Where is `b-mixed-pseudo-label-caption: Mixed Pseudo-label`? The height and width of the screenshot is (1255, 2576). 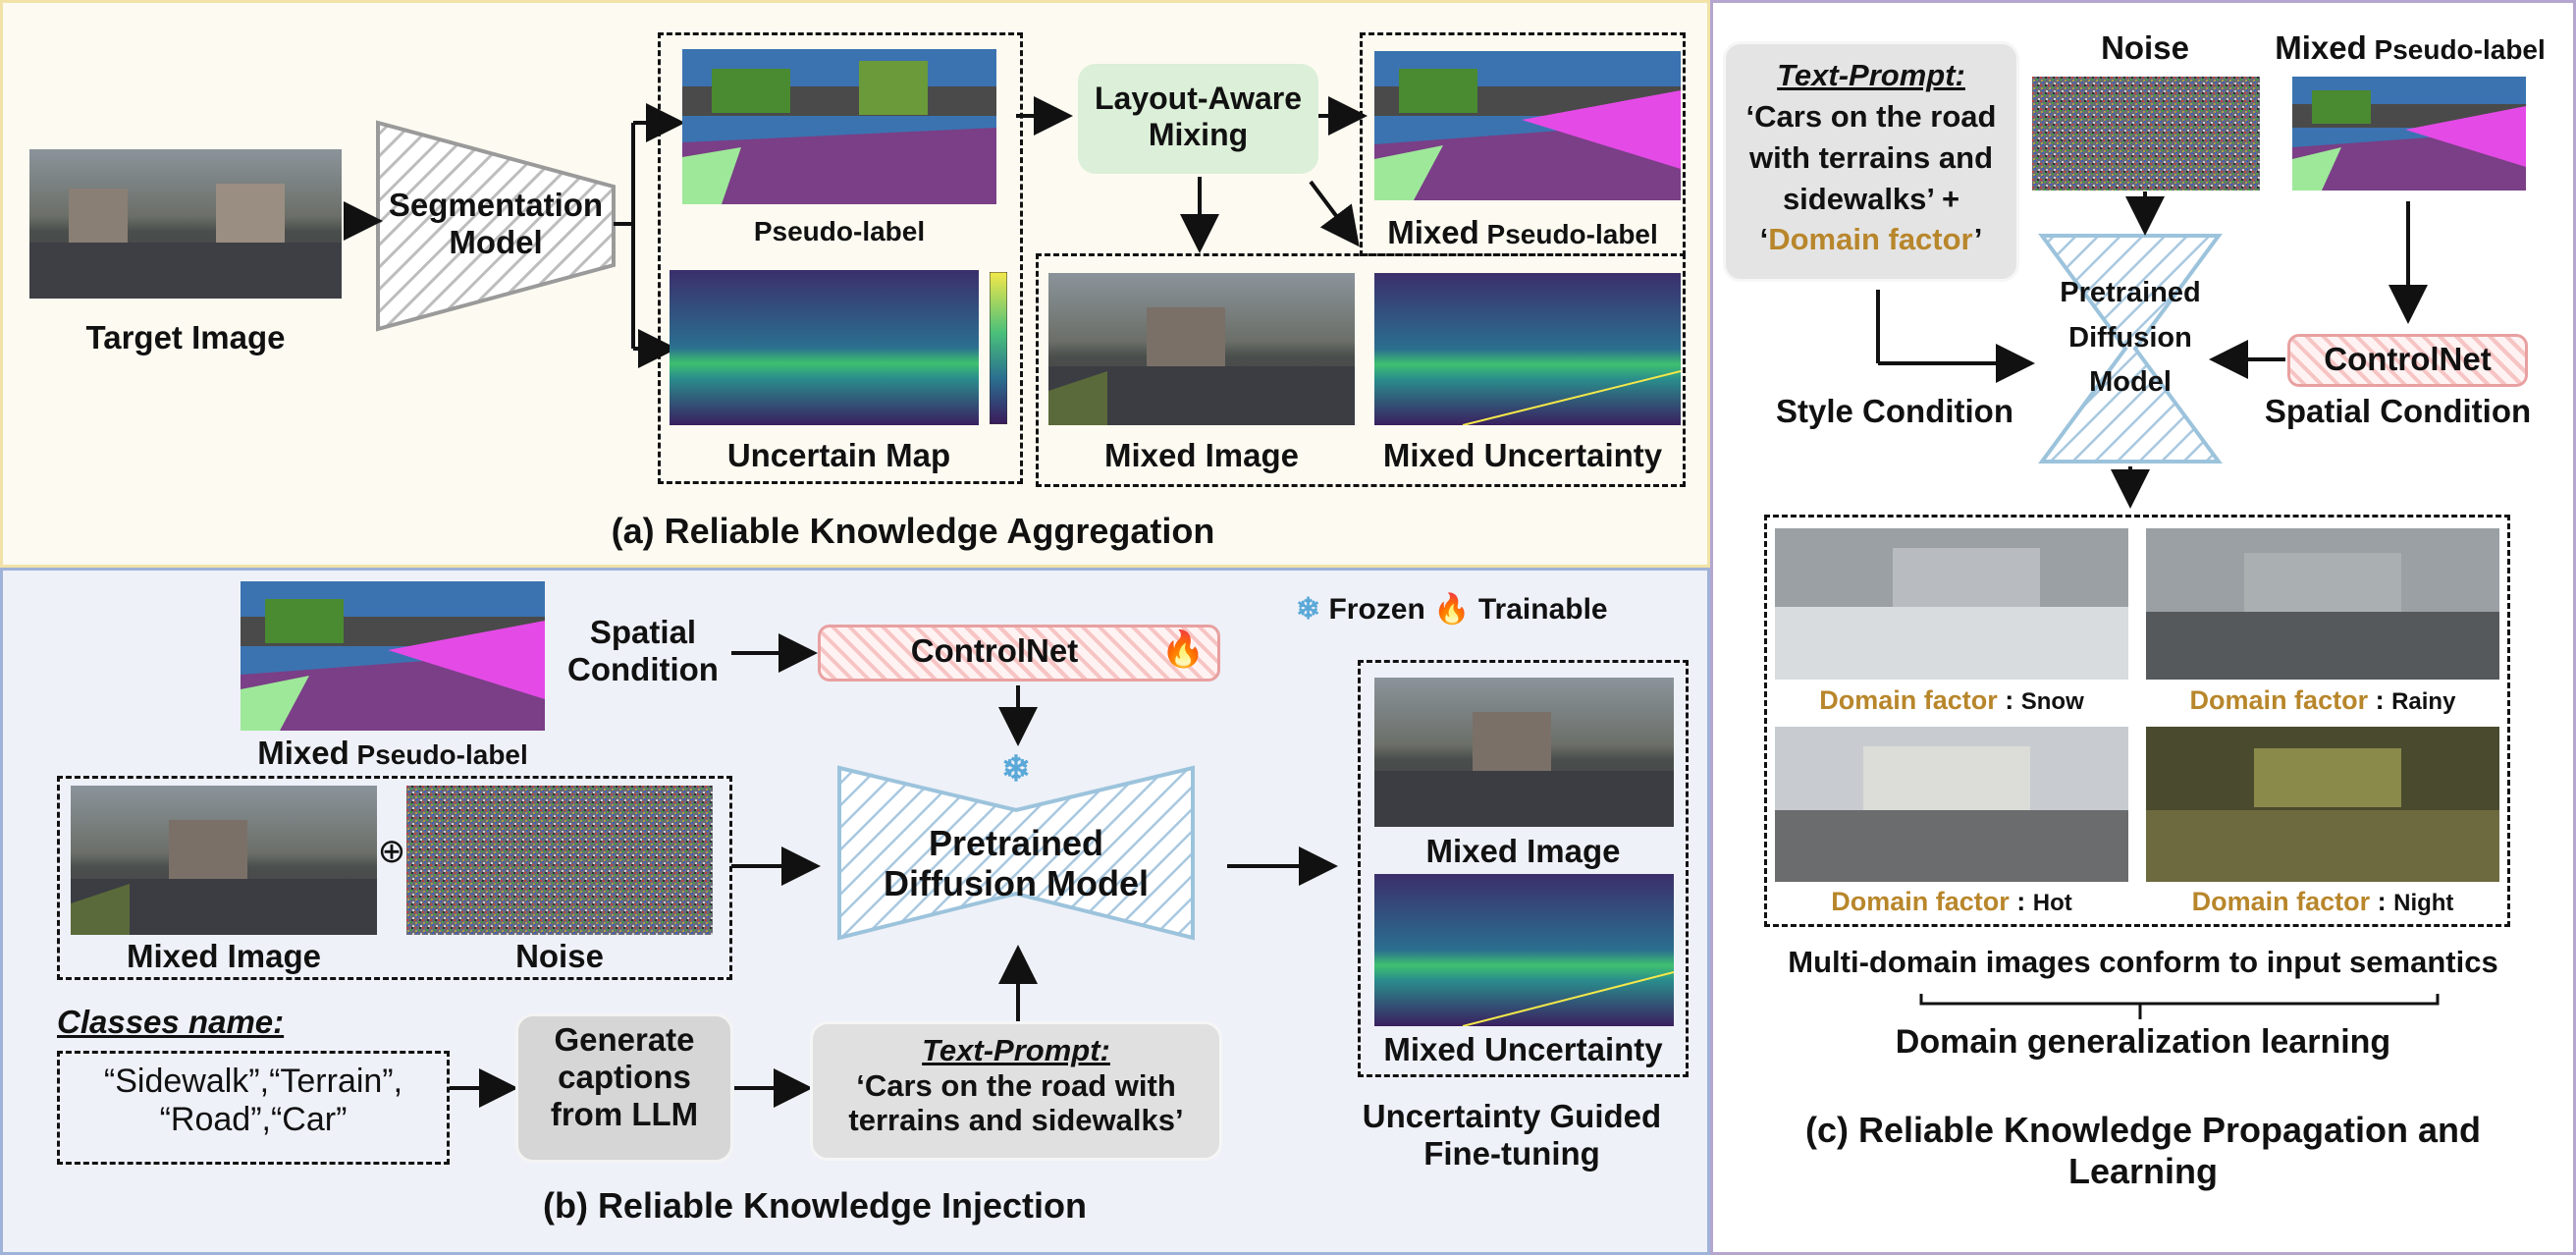 b-mixed-pseudo-label-caption: Mixed Pseudo-label is located at coordinates (393, 753).